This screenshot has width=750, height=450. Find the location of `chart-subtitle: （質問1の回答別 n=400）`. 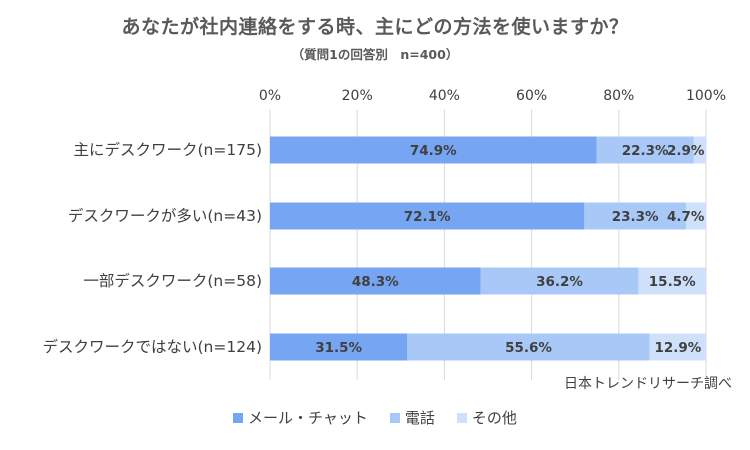

chart-subtitle: （質問1の回答別 n=400） is located at coordinates (375, 54).